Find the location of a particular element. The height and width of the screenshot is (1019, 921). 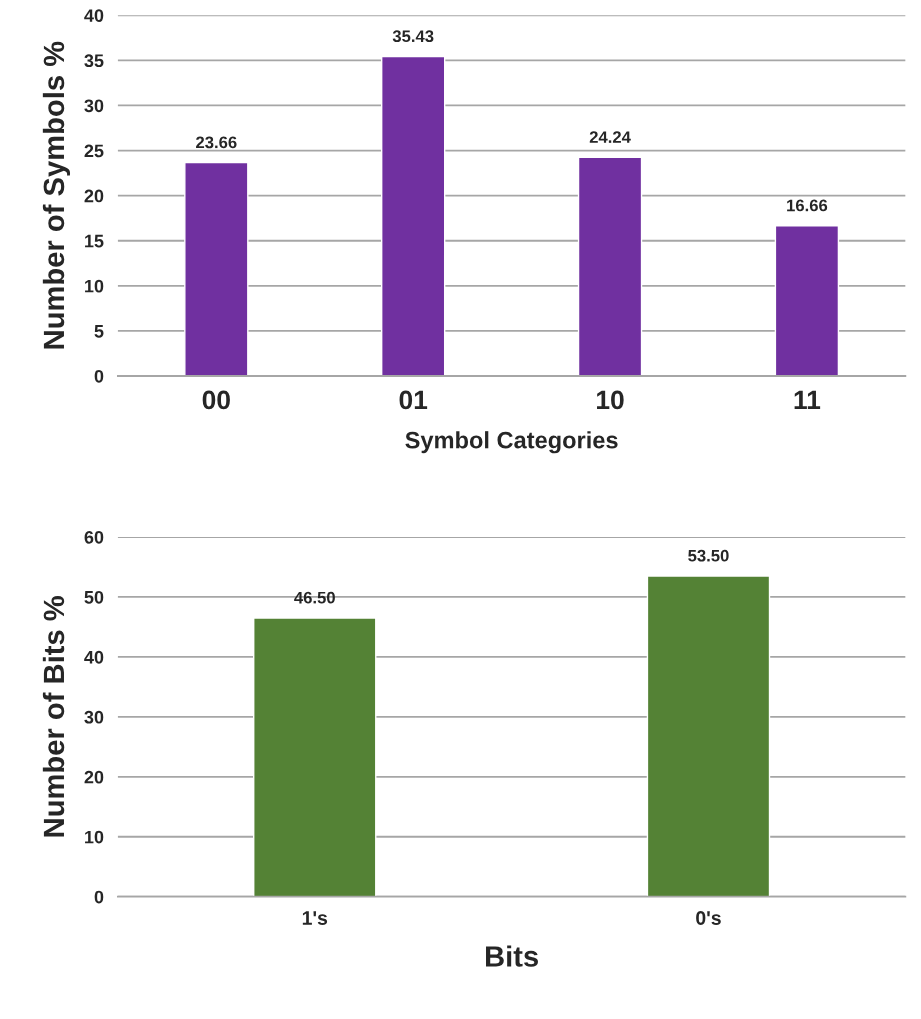

y-tick-label: 50 is located at coordinates (94, 597).